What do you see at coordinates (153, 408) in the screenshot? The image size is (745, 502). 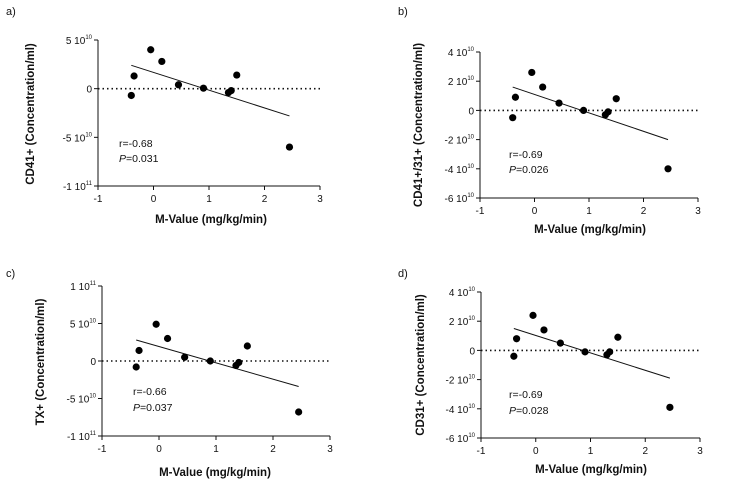 I see `stat-p: P=0.037` at bounding box center [153, 408].